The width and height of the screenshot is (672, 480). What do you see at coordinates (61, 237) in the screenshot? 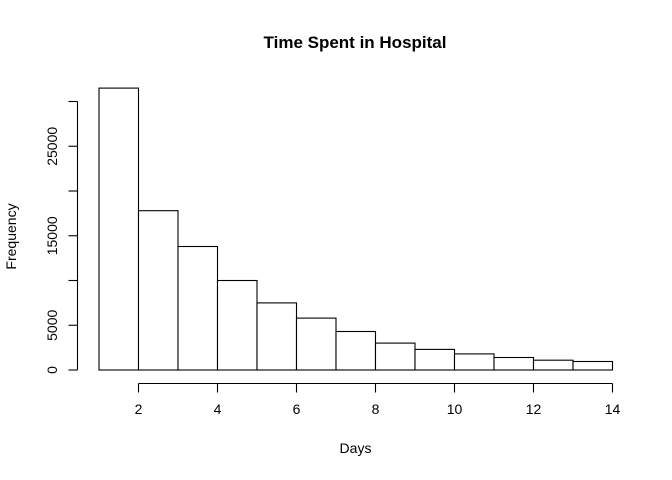
I see `y-axis: 0 5000 15000 25000` at bounding box center [61, 237].